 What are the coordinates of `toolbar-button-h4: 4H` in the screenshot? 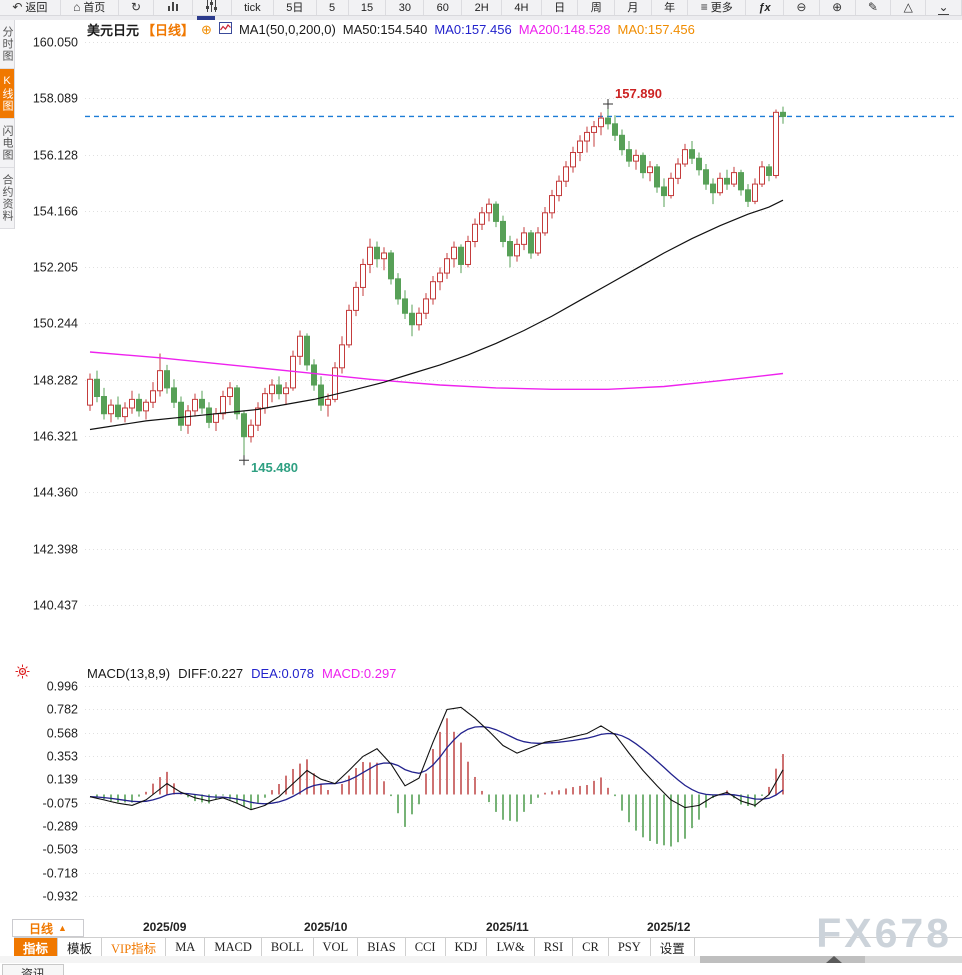 It's located at (522, 7).